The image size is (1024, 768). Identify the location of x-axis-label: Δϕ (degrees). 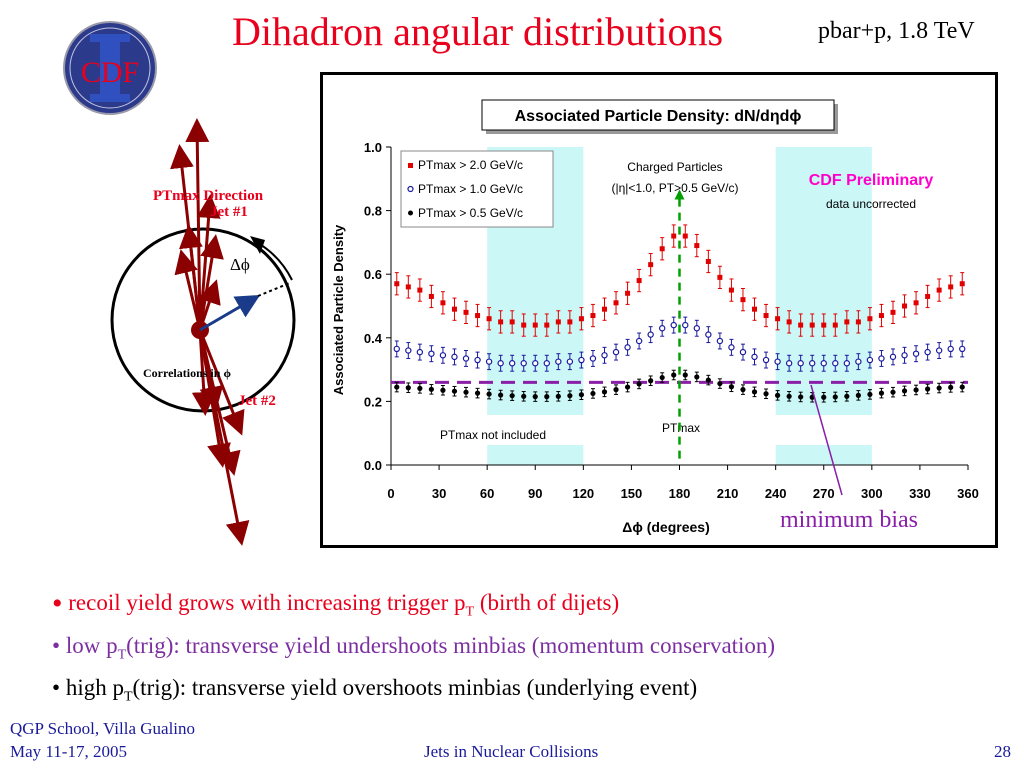
(665, 527).